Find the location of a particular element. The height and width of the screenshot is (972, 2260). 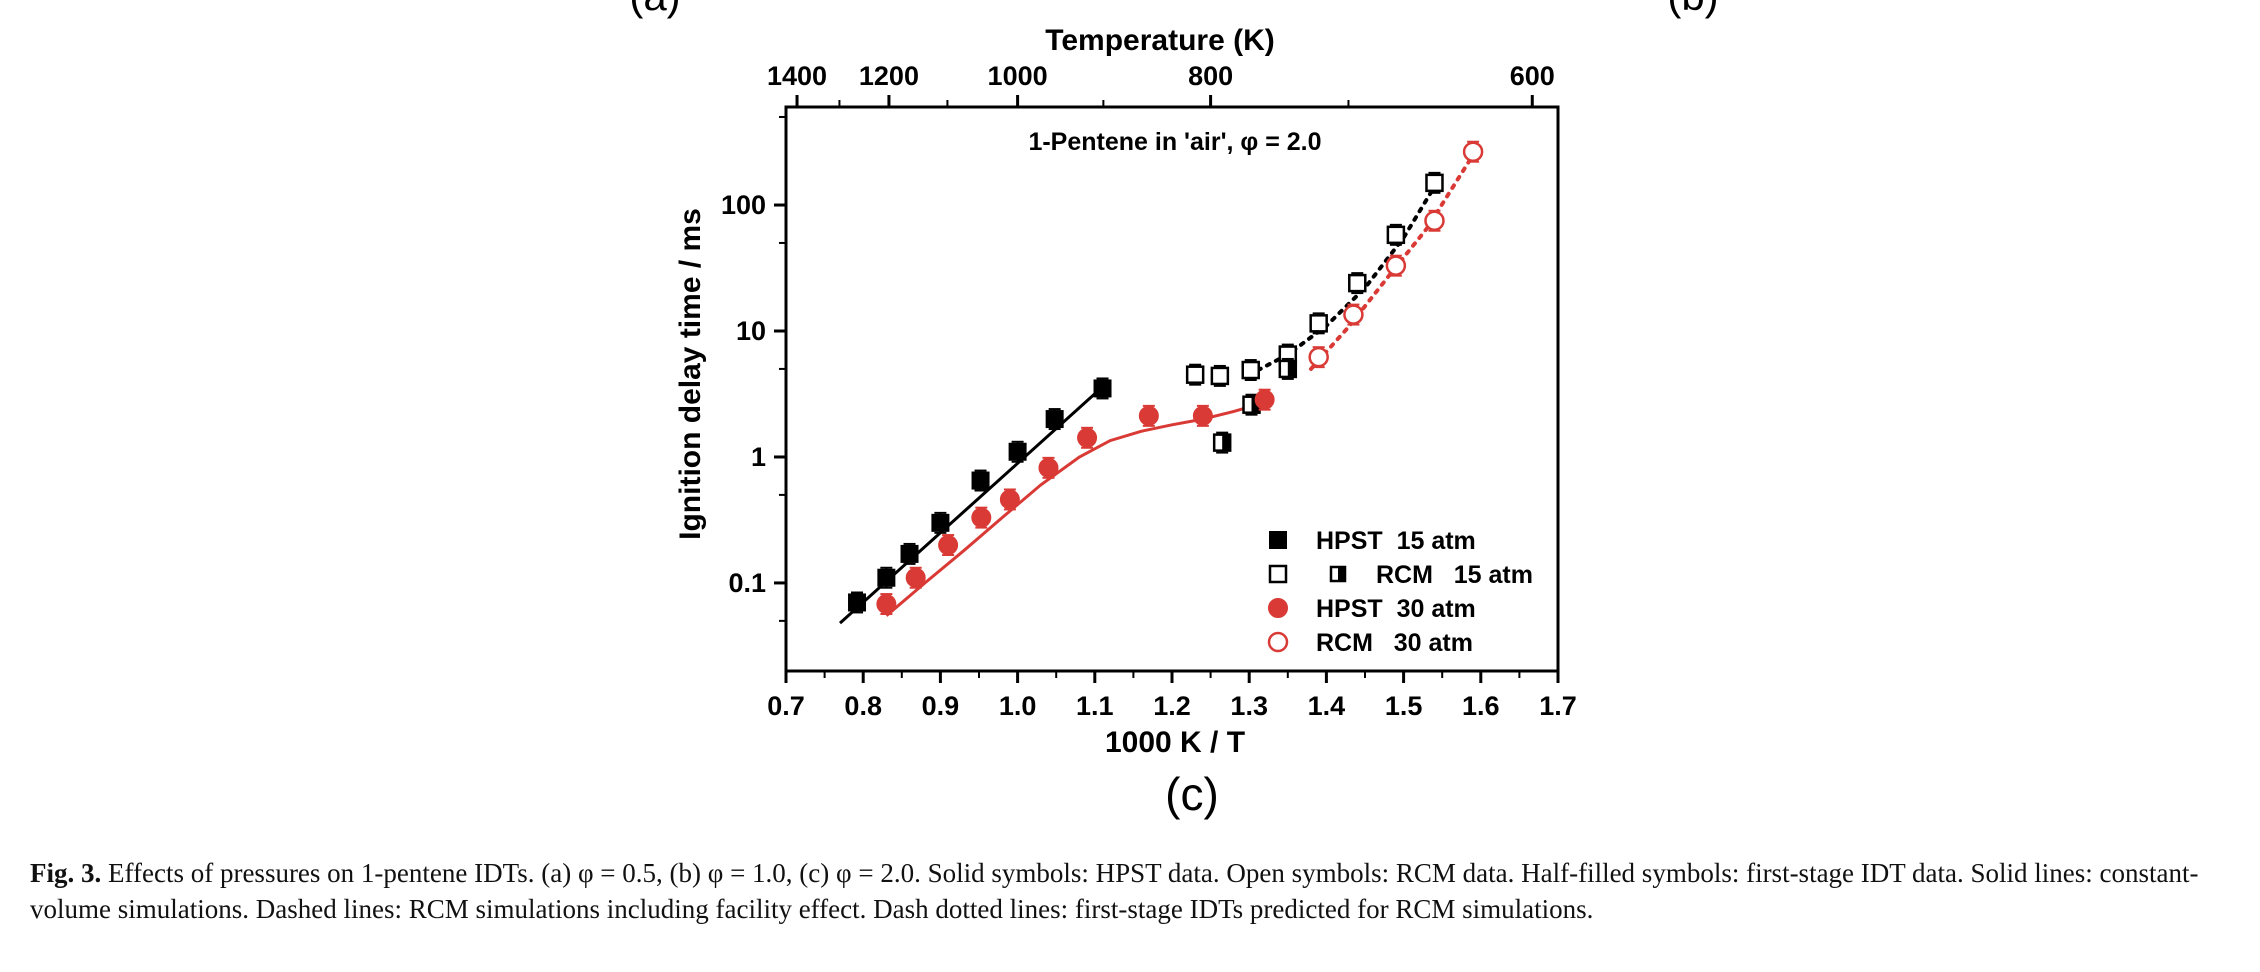

x-axis-title: 1000 K / T is located at coordinates (1175, 742).